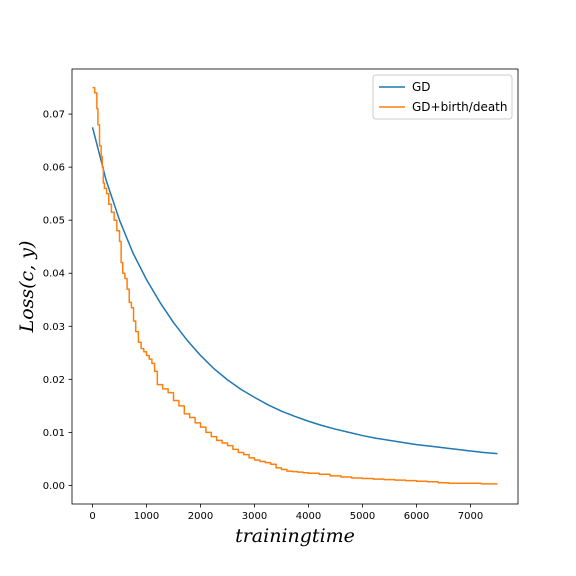 The image size is (576, 576). I want to click on y-tick-label: 0.00, so click(54, 486).